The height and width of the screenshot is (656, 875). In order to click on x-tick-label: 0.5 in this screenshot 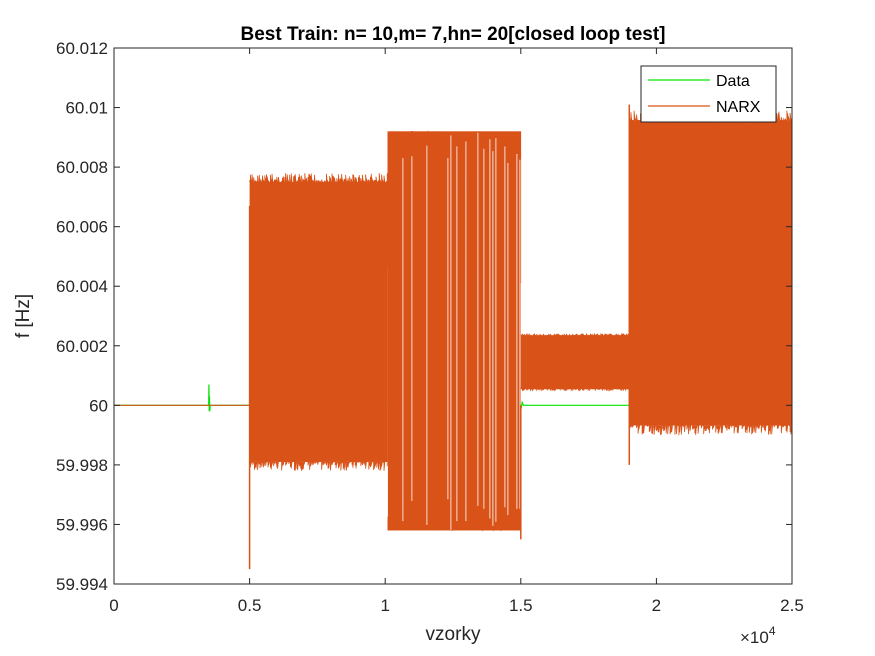, I will do `click(250, 605)`.